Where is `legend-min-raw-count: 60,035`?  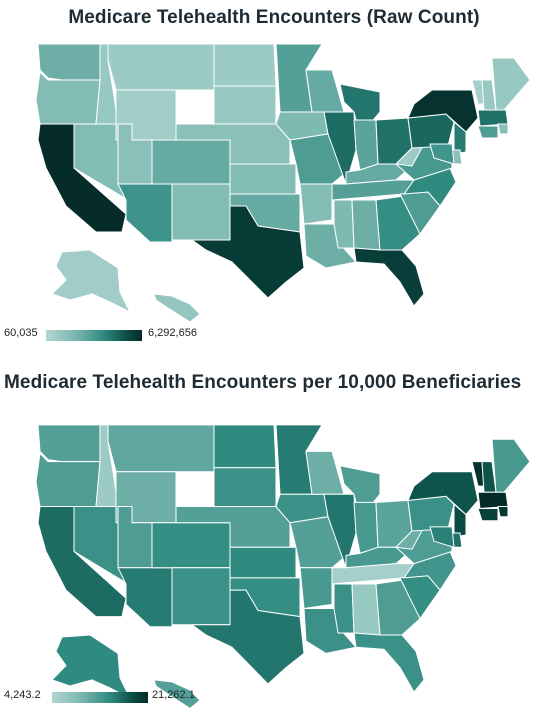 legend-min-raw-count: 60,035 is located at coordinates (21, 333).